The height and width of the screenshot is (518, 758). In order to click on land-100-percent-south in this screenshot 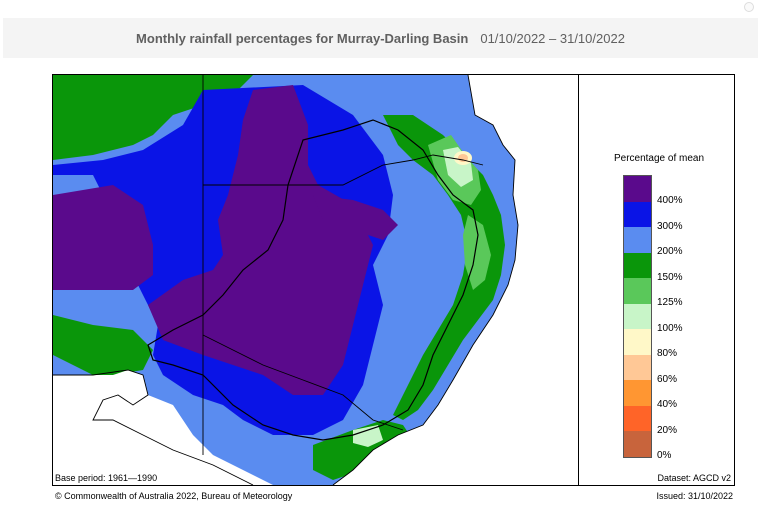, I will do `click(368, 436)`.